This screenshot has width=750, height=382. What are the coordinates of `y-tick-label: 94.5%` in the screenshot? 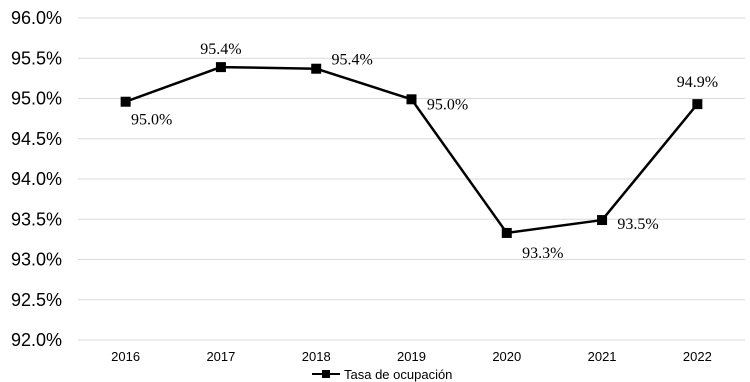 It's located at (36, 139).